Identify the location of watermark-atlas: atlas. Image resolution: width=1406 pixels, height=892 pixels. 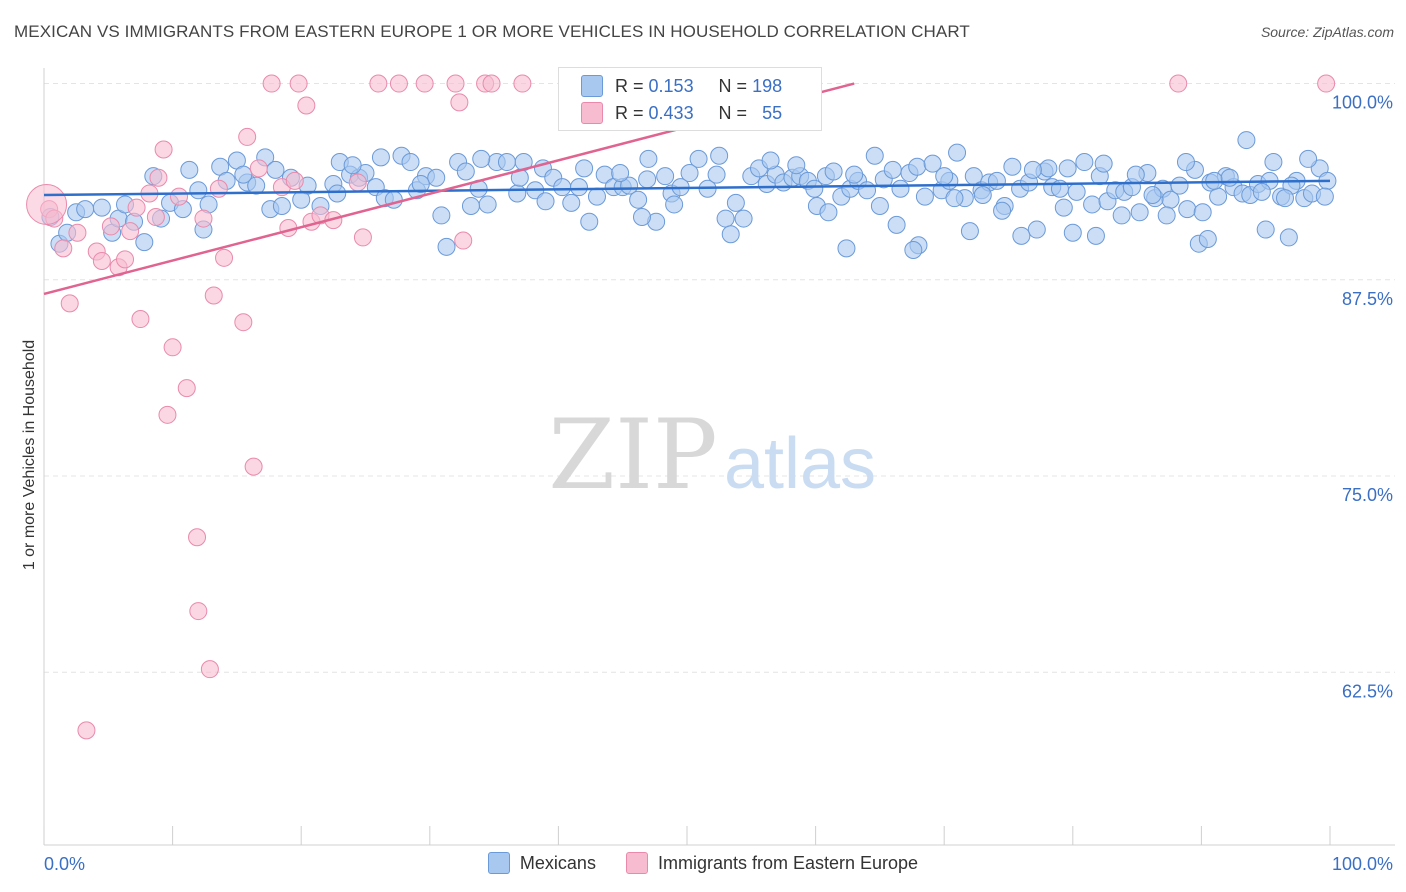
(800, 464).